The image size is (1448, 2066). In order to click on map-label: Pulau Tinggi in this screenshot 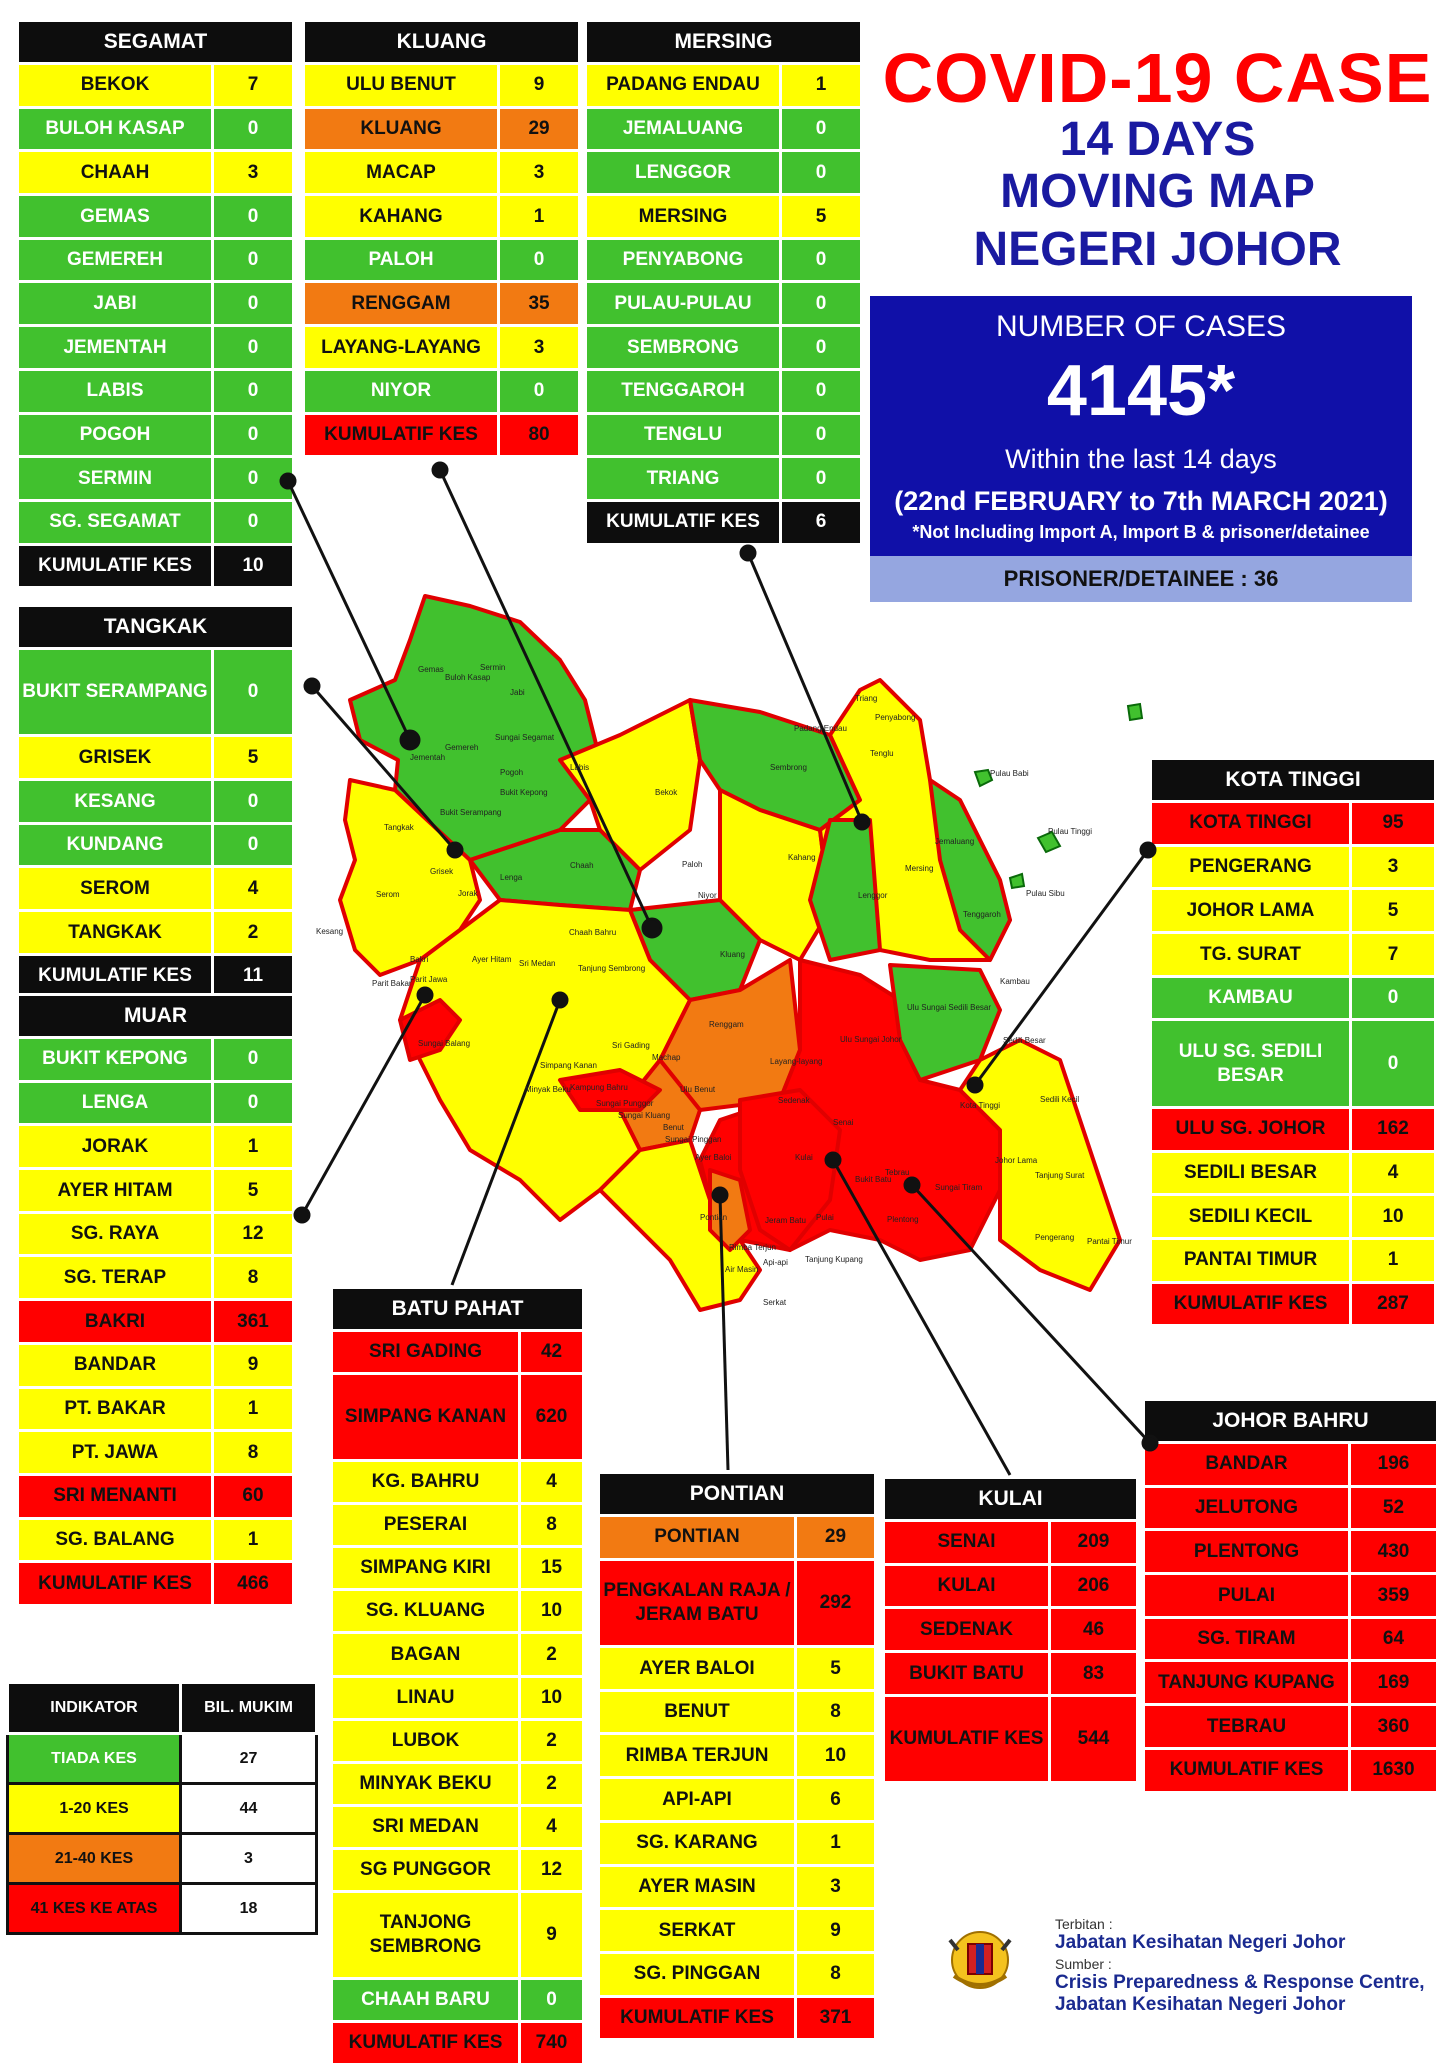, I will do `click(1070, 831)`.